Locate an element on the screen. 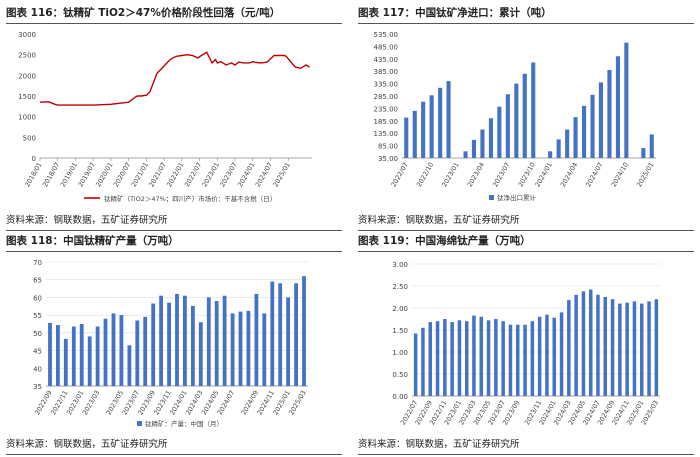 Image resolution: width=700 pixels, height=457 pixels. y-tick-label: 85.00 is located at coordinates (388, 147).